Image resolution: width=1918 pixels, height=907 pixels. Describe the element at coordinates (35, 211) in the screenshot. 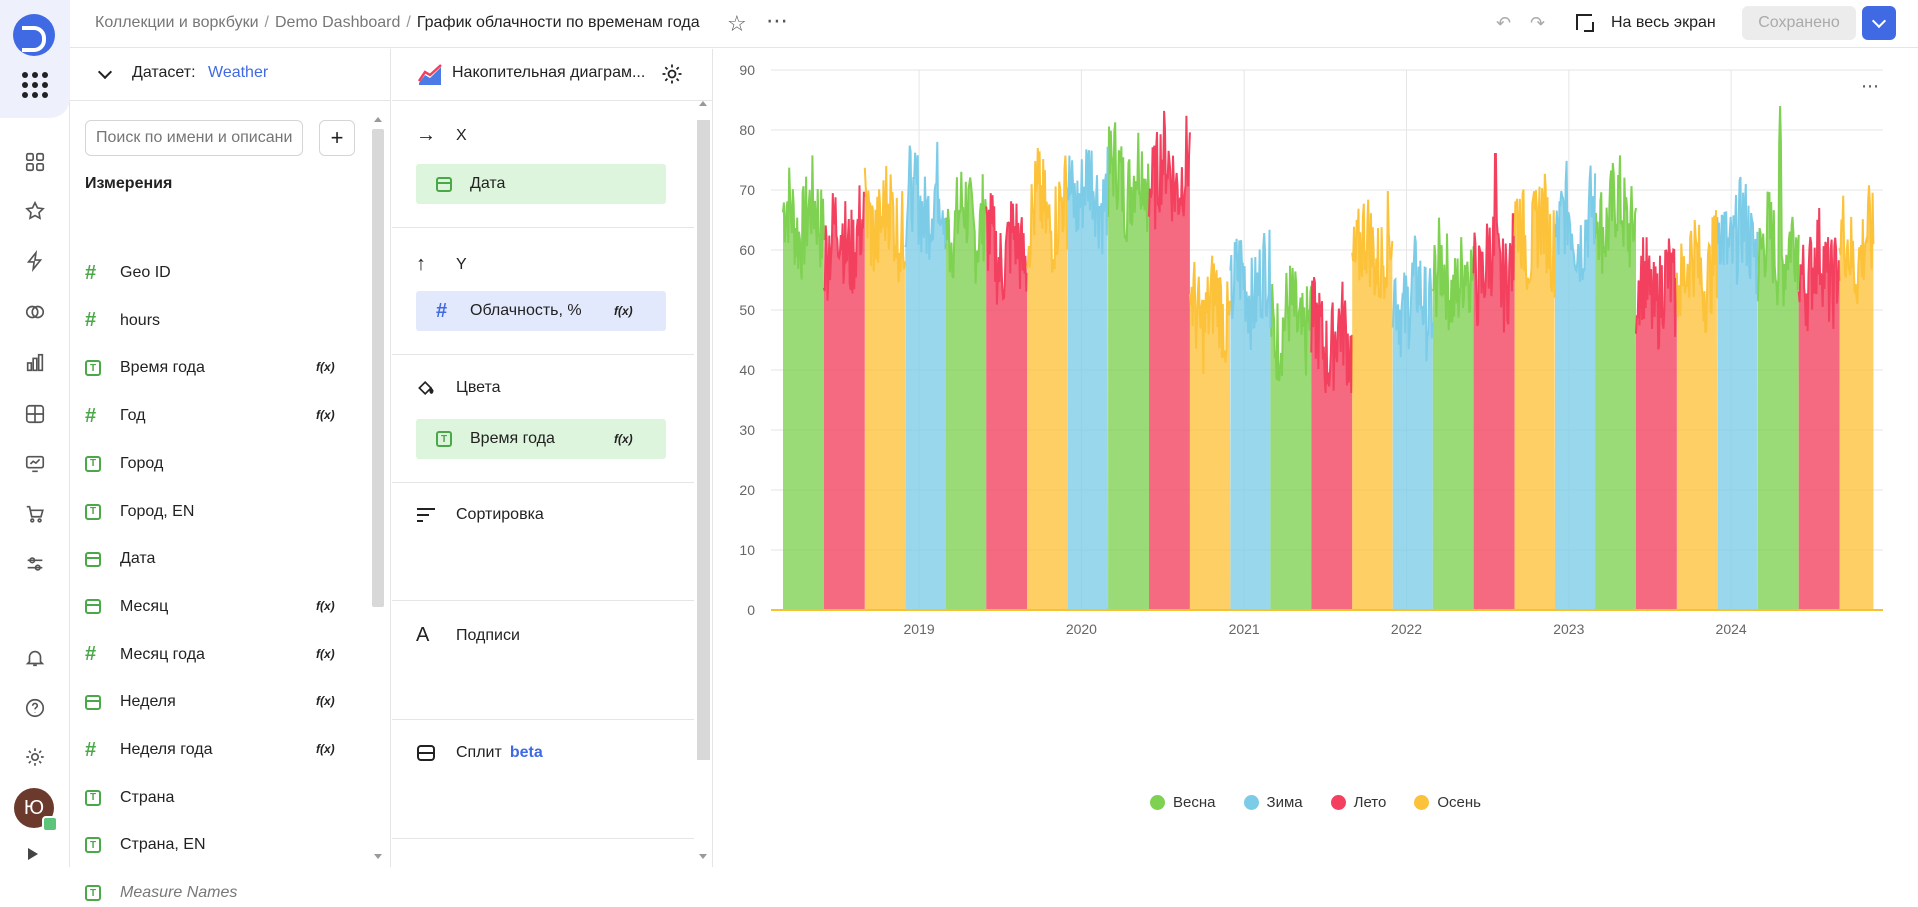

I see `favorites-star-icon` at that location.